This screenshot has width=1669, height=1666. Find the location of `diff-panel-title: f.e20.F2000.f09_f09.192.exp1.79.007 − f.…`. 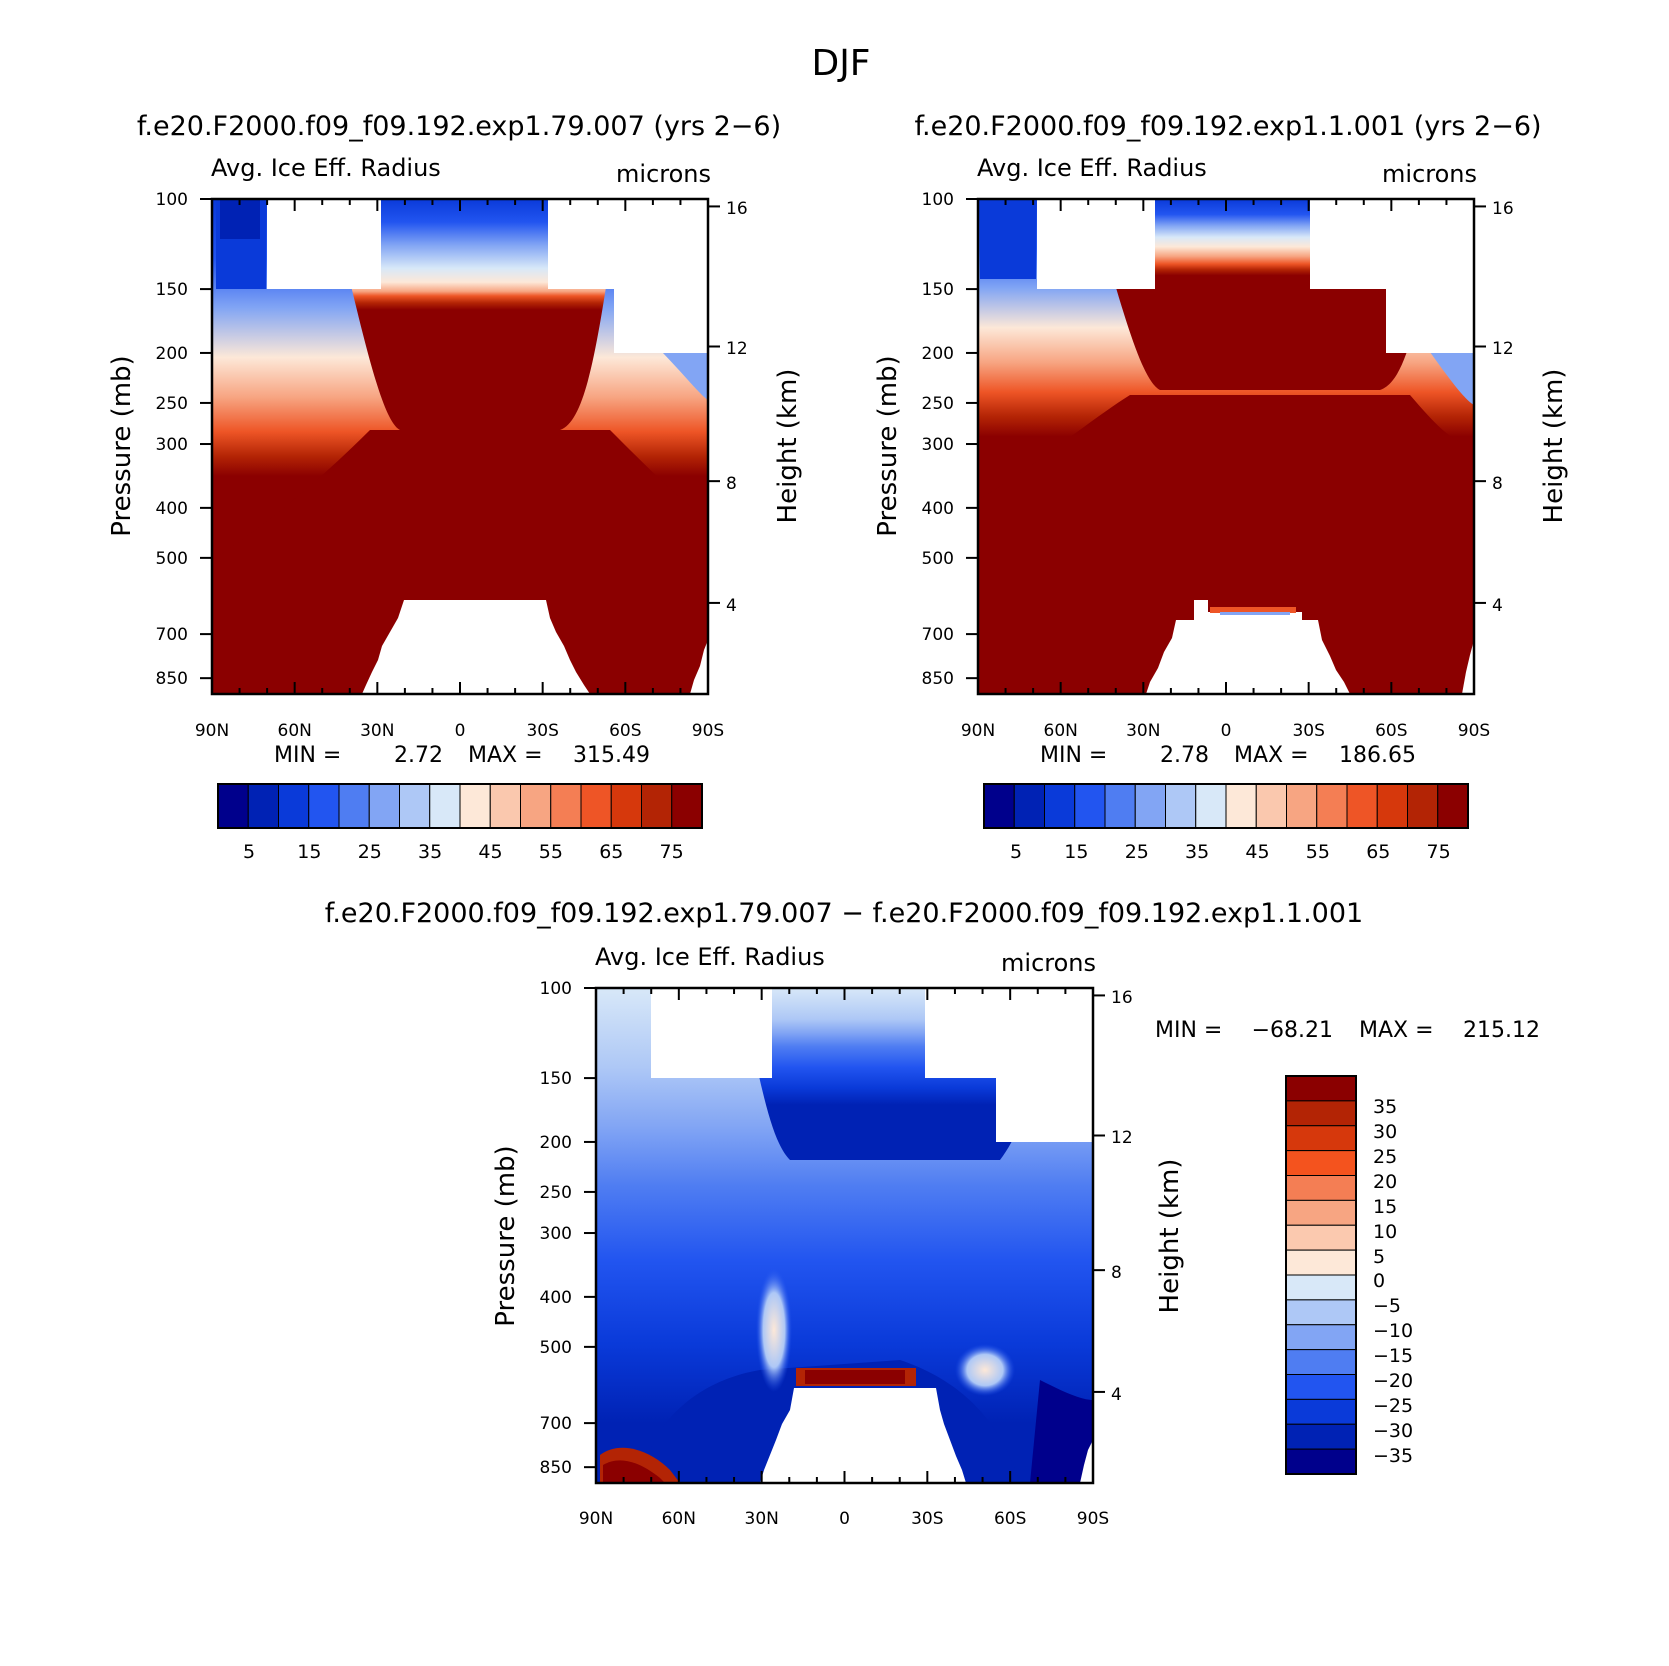

diff-panel-title: f.e20.F2000.f09_f09.192.exp1.79.007 − f.… is located at coordinates (844, 913).